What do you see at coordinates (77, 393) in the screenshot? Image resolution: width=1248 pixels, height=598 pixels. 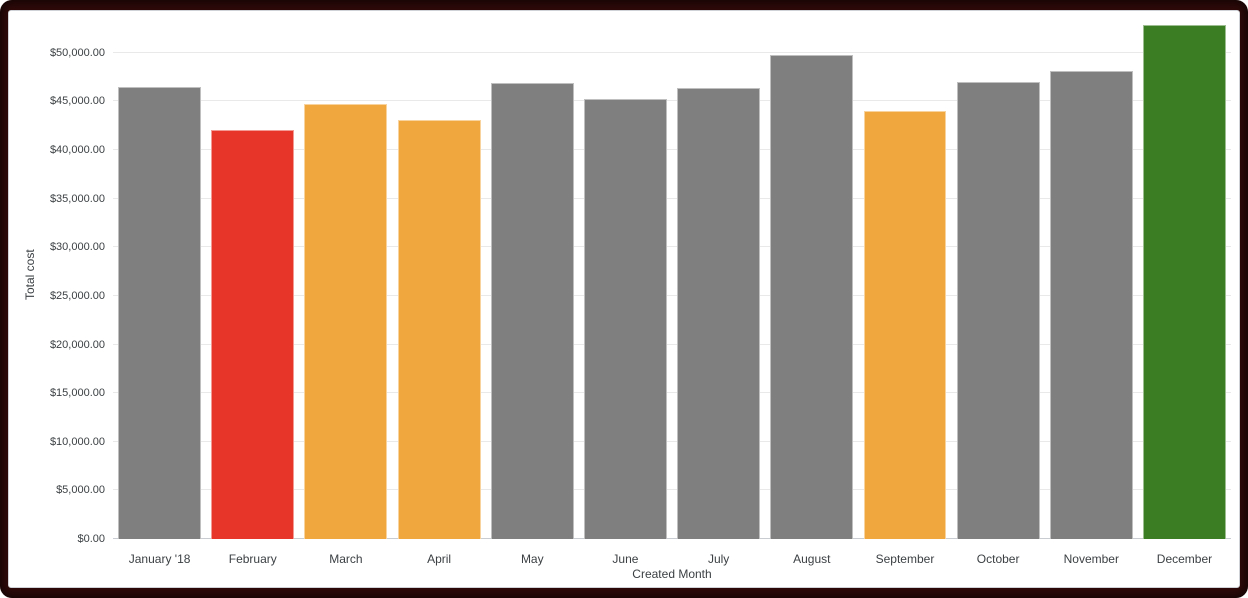 I see `y-tick-label: $15,000.00` at bounding box center [77, 393].